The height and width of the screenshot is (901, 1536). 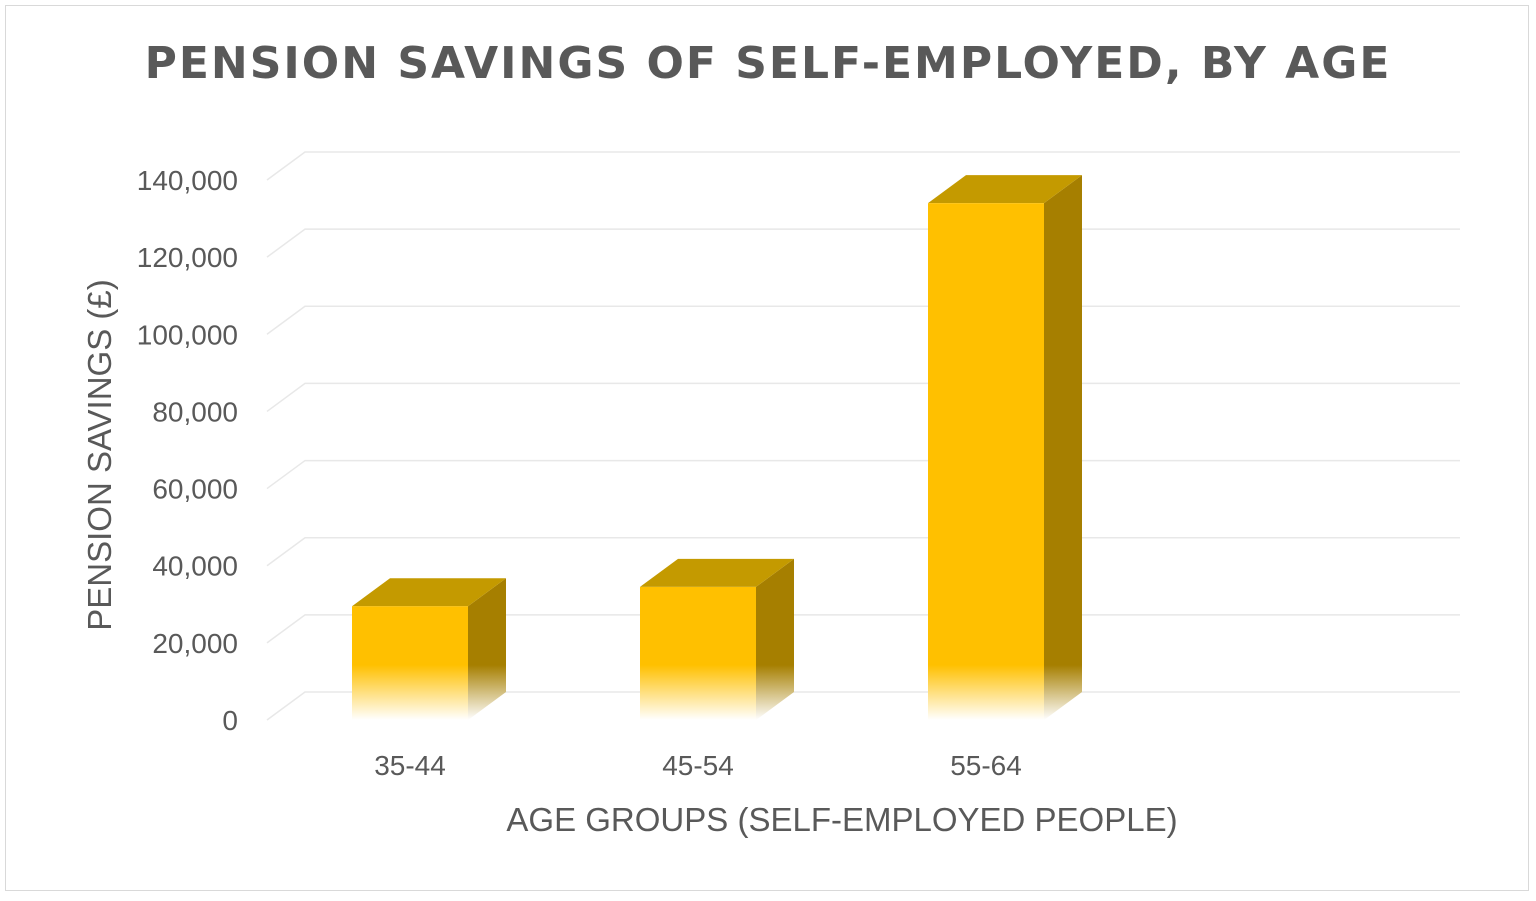 I want to click on y-tick-label: 40,000, so click(x=195, y=566).